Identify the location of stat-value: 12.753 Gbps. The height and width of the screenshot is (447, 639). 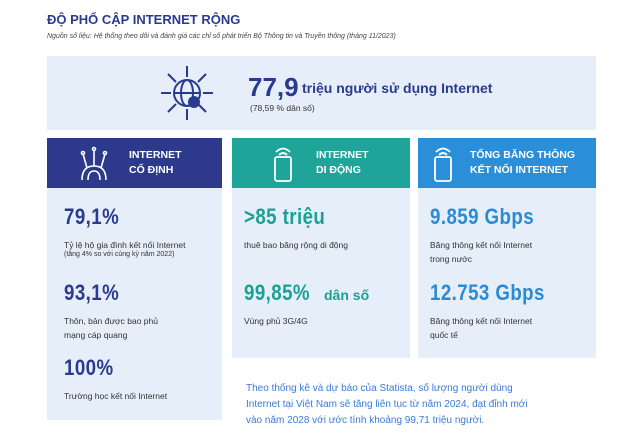
(487, 292).